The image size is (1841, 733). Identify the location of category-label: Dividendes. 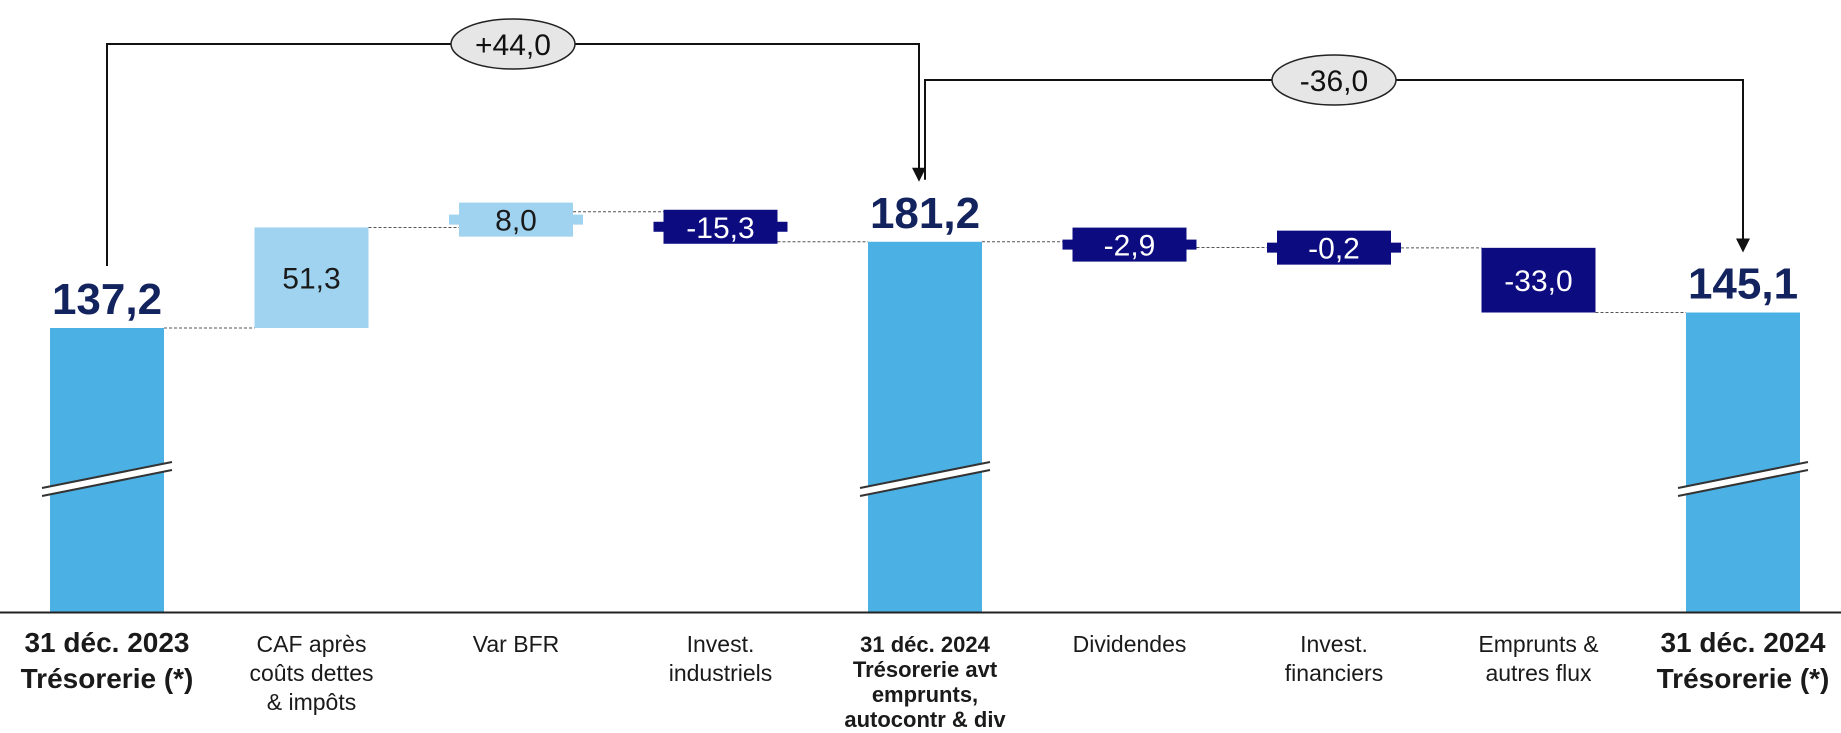
(1130, 644).